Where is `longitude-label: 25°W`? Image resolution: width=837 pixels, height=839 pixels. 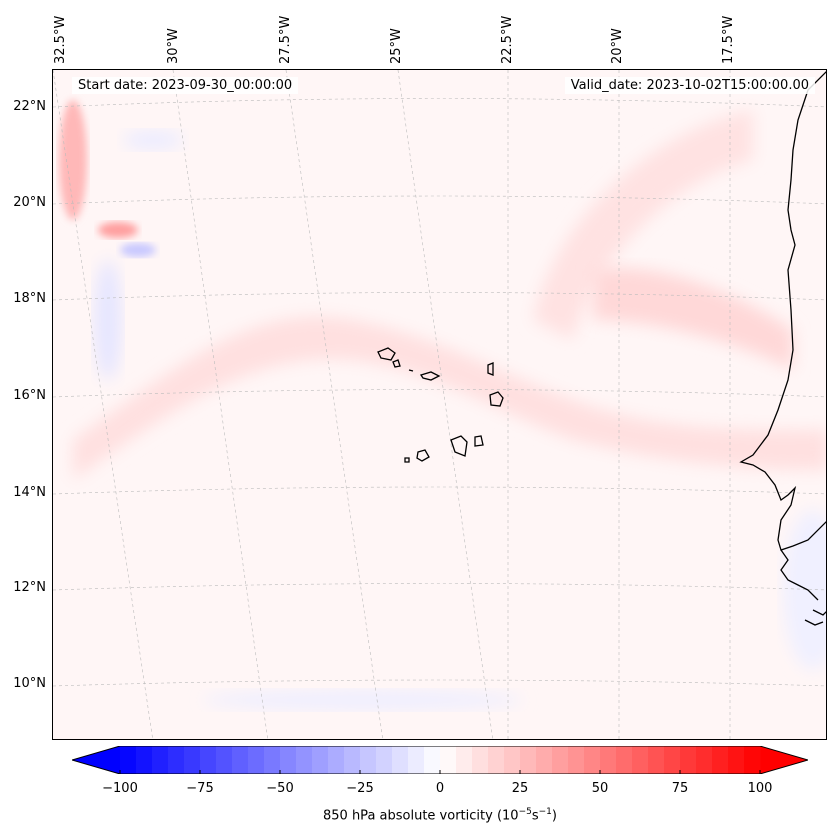
longitude-label: 25°W is located at coordinates (396, 46).